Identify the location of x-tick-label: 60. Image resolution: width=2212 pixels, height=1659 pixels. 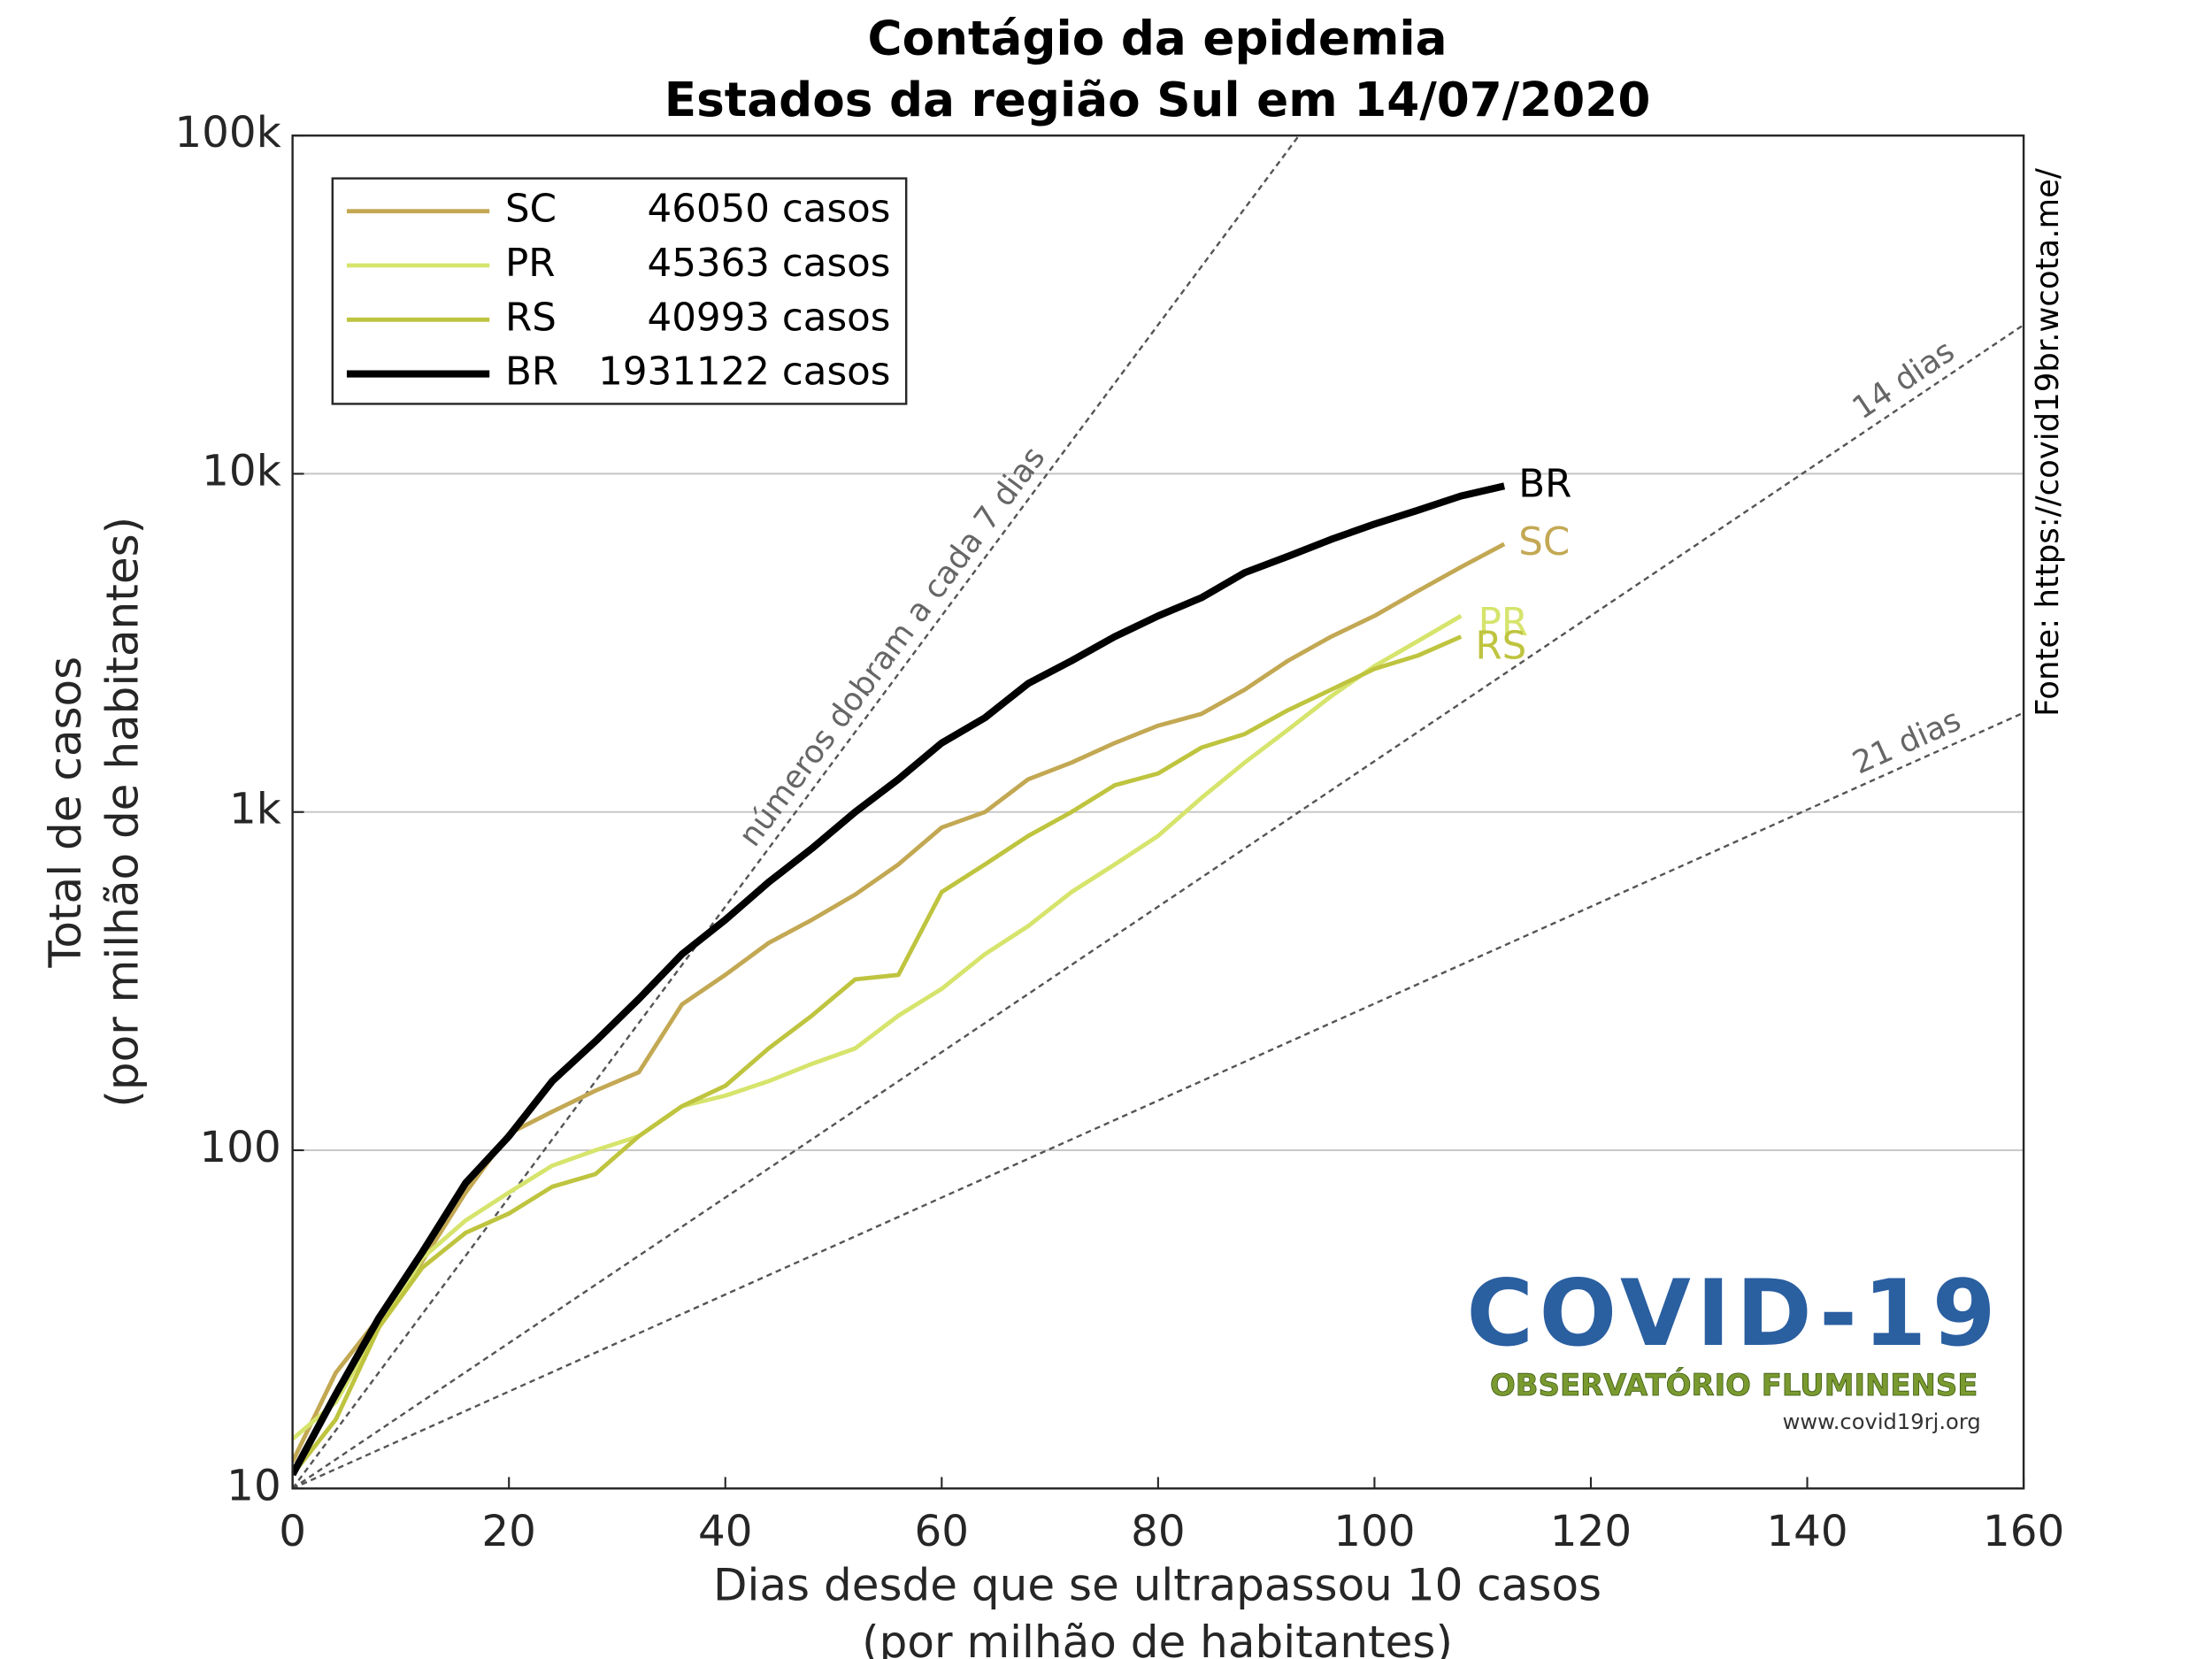
(943, 1532).